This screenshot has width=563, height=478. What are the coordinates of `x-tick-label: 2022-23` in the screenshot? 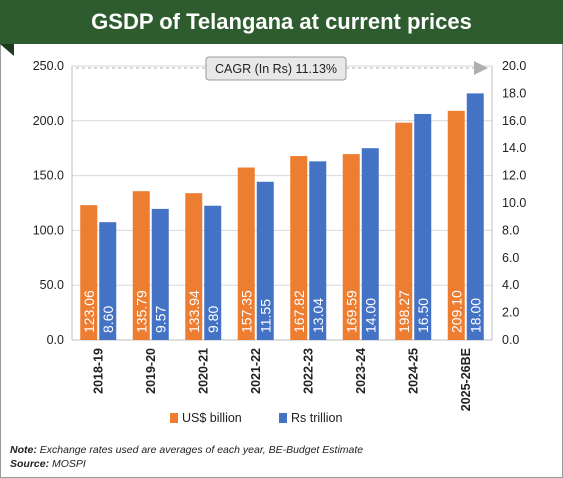 It's located at (308, 371).